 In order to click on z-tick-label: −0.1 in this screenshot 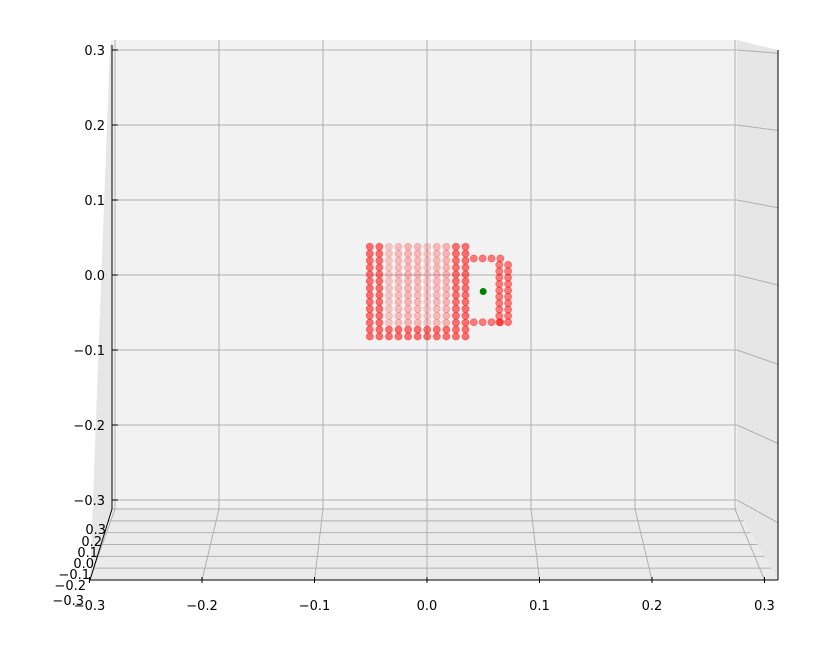, I will do `click(89, 351)`.